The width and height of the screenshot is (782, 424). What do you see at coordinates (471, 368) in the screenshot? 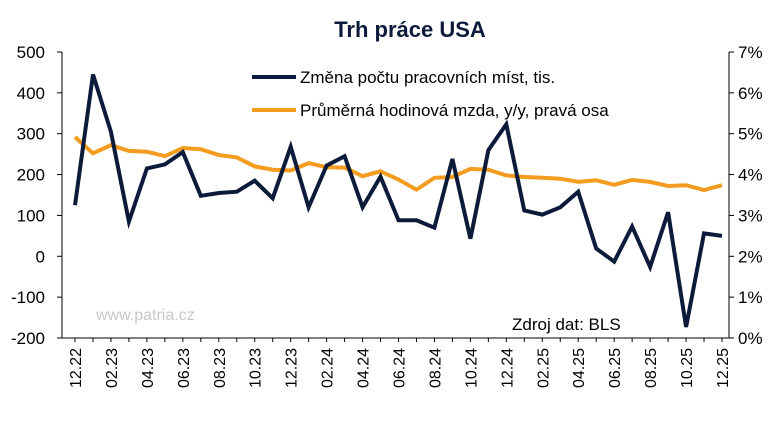
I see `x-tick-label: 10.24` at bounding box center [471, 368].